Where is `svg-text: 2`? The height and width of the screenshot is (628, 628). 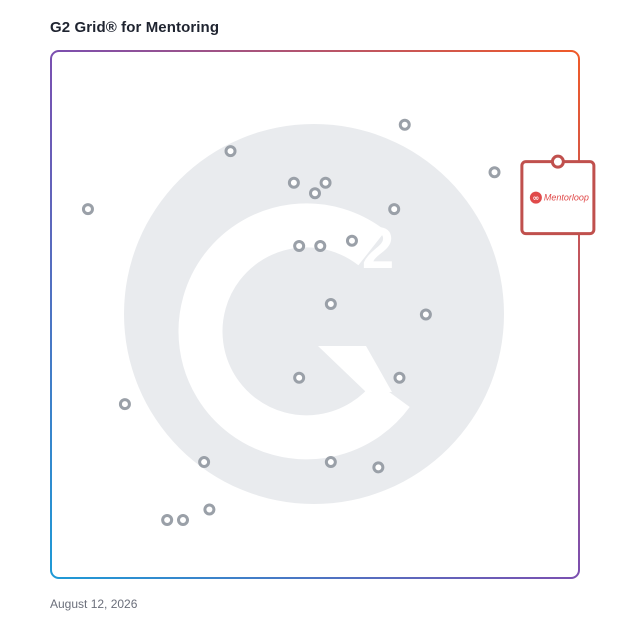 svg-text: 2 is located at coordinates (378, 248).